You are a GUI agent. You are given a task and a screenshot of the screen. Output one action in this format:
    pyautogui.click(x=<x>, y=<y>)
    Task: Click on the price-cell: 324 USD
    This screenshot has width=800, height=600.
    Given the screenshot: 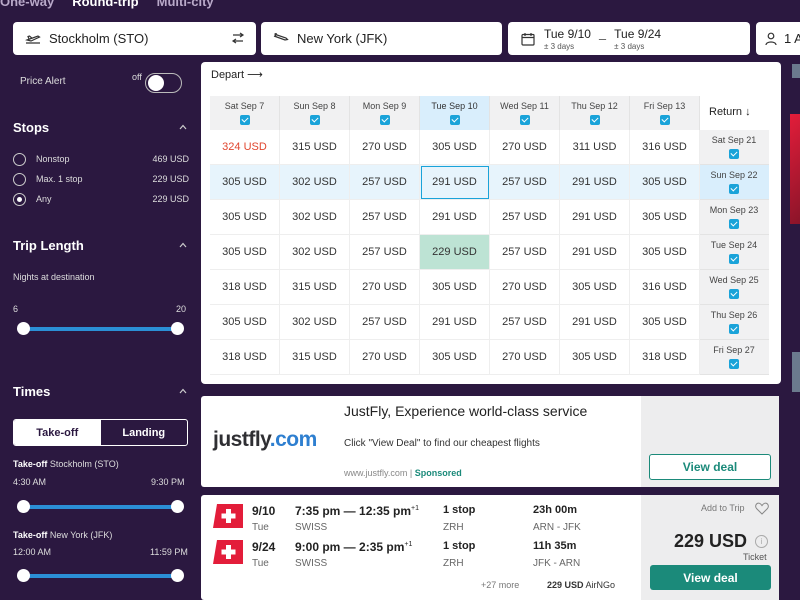 What is the action you would take?
    pyautogui.click(x=245, y=147)
    